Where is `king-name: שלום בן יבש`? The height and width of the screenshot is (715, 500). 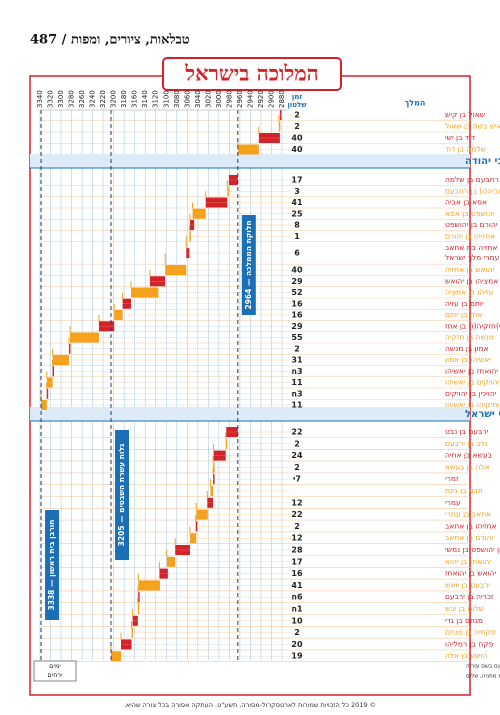 king-name: שלום בן יבש is located at coordinates (464, 608).